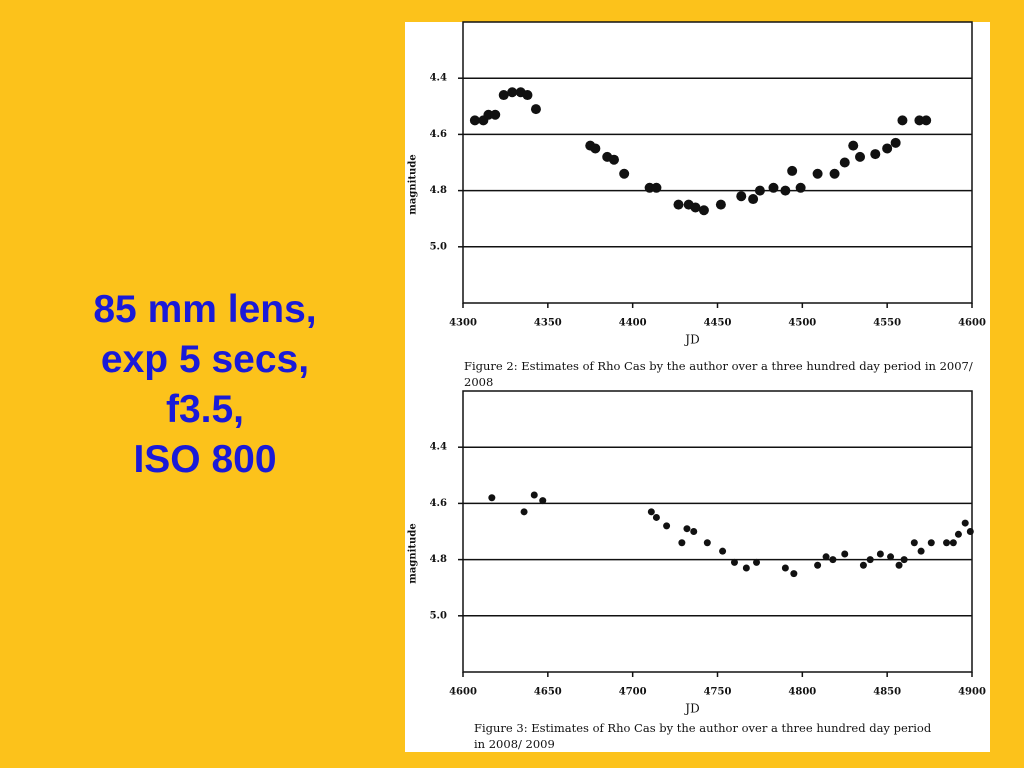  Describe the element at coordinates (205, 359) in the screenshot. I see `slide-text-line: exp 5 secs,` at that location.